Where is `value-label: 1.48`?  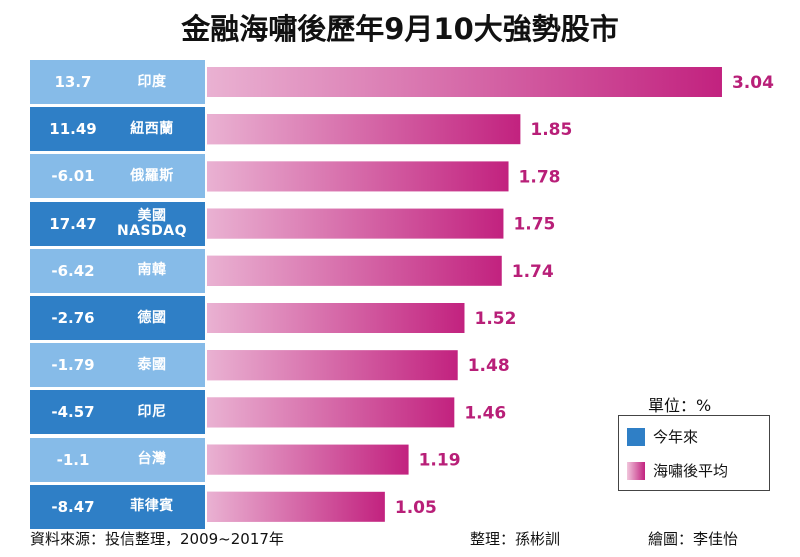 value-label: 1.48 is located at coordinates (489, 366).